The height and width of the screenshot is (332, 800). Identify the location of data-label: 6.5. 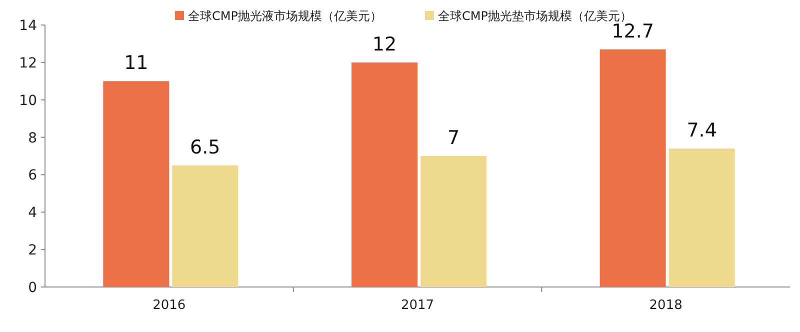
(205, 147).